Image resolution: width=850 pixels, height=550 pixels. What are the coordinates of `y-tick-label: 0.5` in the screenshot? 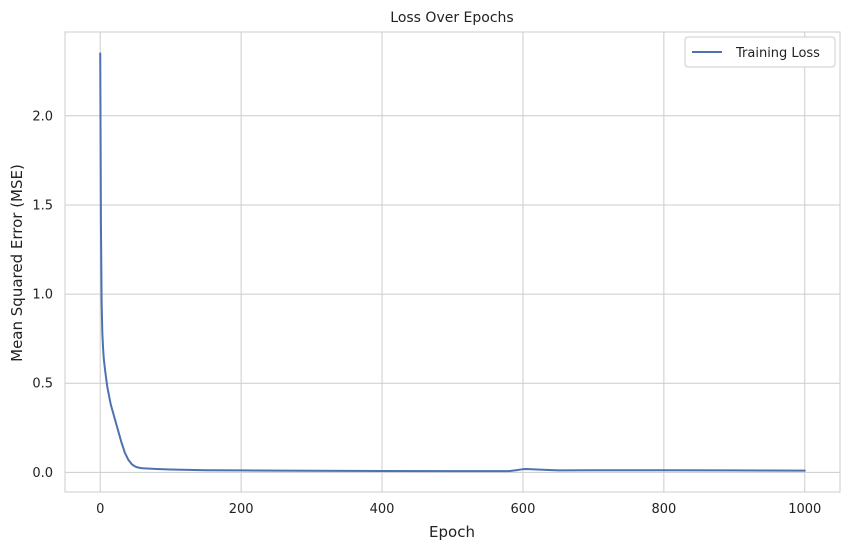 It's located at (42, 384).